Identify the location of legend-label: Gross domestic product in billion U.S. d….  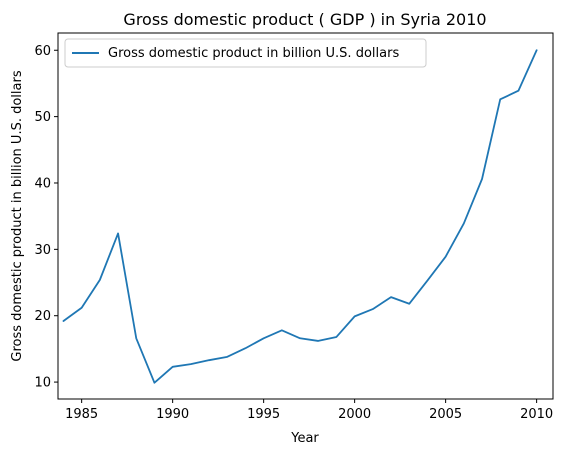
(253, 53).